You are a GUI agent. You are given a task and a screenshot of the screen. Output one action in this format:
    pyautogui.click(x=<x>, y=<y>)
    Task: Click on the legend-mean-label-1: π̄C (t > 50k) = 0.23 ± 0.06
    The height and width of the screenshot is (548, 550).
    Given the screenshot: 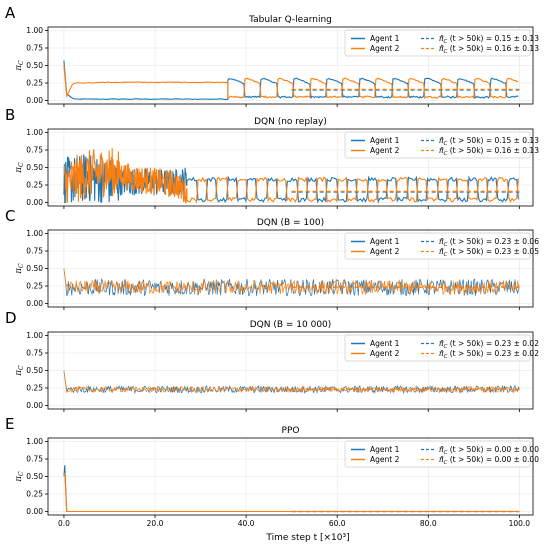 What is the action you would take?
    pyautogui.click(x=489, y=242)
    